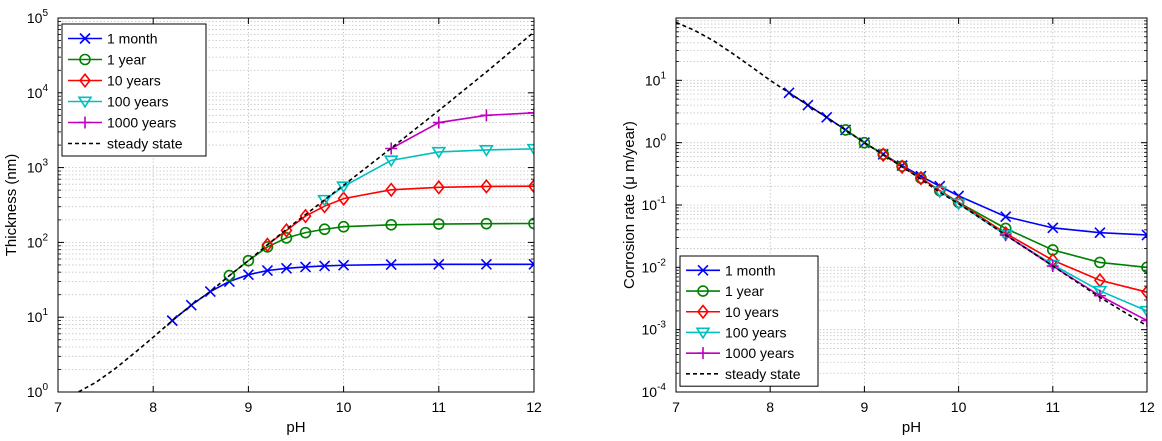 The image size is (1162, 441). Describe the element at coordinates (38, 17) in the screenshot. I see `y-tick-label: 10⁵` at that location.